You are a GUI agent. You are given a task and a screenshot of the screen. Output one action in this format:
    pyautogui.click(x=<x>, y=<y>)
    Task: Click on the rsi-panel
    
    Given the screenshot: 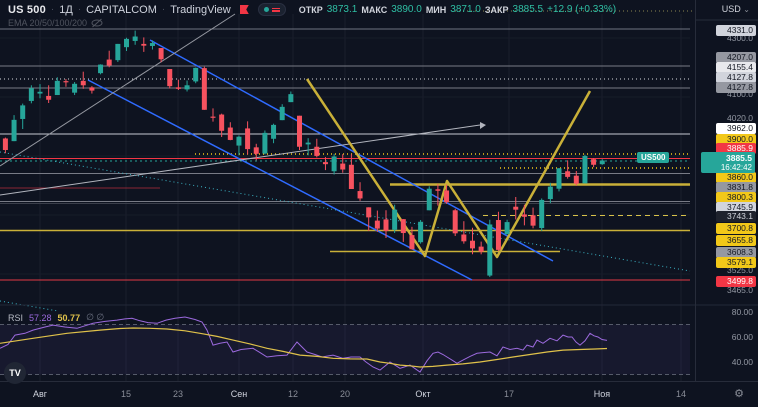 What is the action you would take?
    pyautogui.click(x=345, y=345)
    